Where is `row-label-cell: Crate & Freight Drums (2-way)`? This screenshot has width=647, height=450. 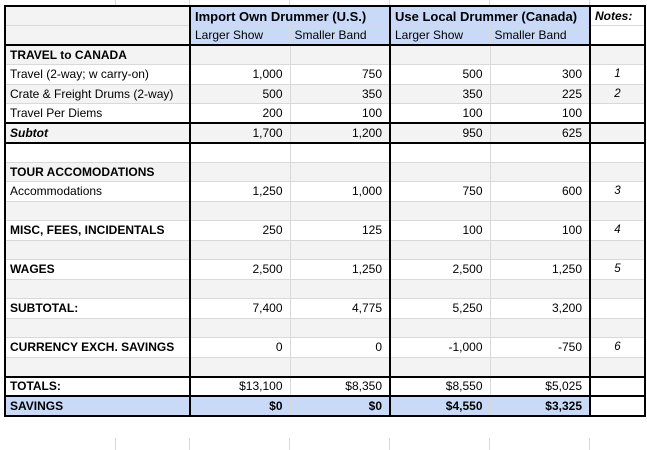 row-label-cell: Crate & Freight Drums (2-way) is located at coordinates (97, 93).